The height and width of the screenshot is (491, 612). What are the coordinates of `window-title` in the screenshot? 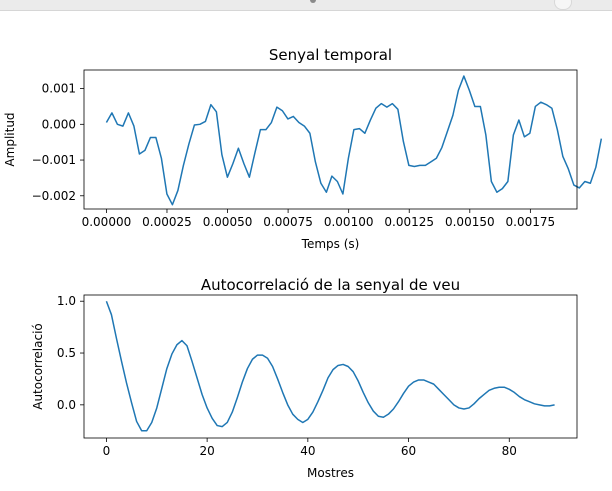 It's located at (313, 1).